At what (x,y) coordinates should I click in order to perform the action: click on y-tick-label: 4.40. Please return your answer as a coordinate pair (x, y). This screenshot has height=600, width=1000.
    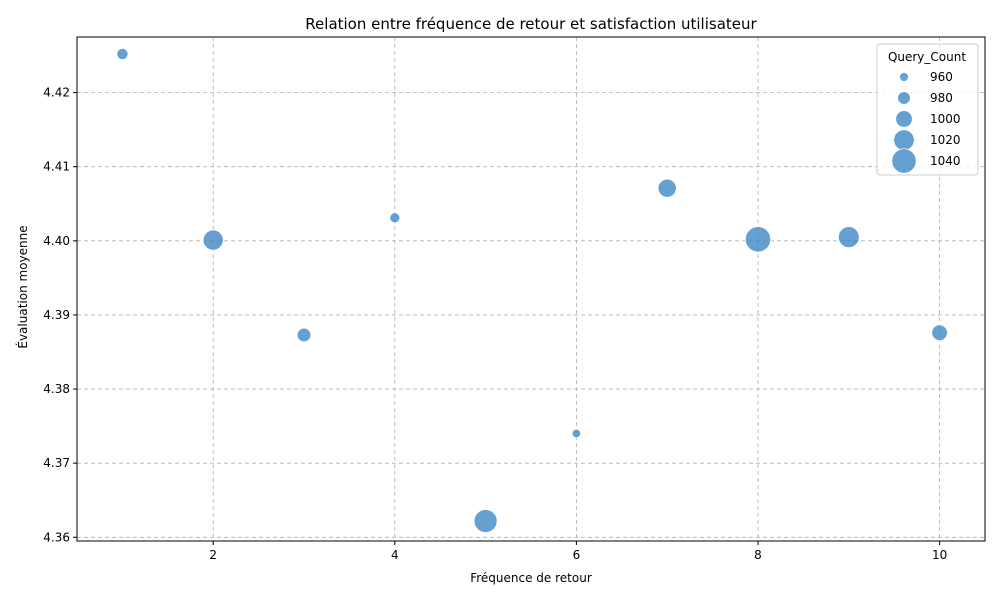
    Looking at the image, I should click on (56, 241).